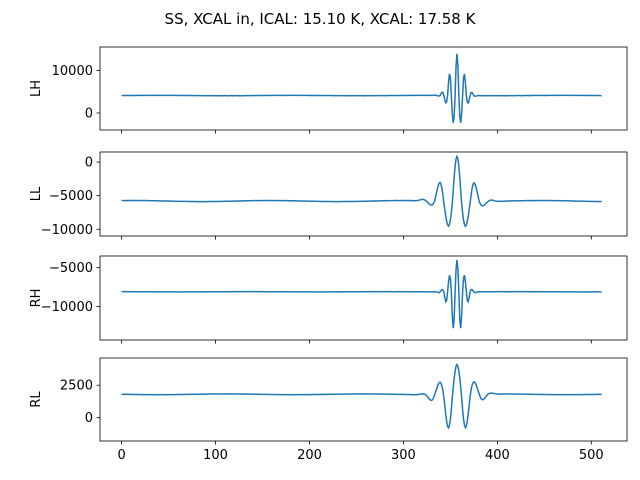 This screenshot has width=640, height=480. Describe the element at coordinates (591, 455) in the screenshot. I see `x-tick-label: 500` at that location.